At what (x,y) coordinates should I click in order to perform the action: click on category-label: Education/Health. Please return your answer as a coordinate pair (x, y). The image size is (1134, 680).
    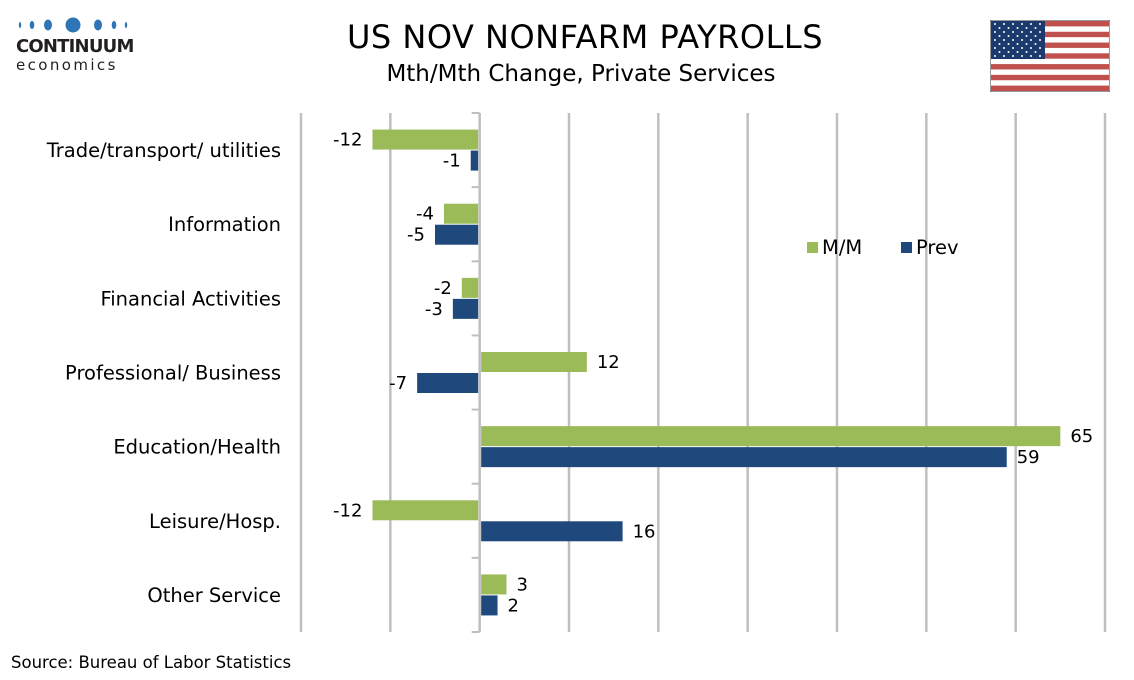
    Looking at the image, I should click on (197, 447).